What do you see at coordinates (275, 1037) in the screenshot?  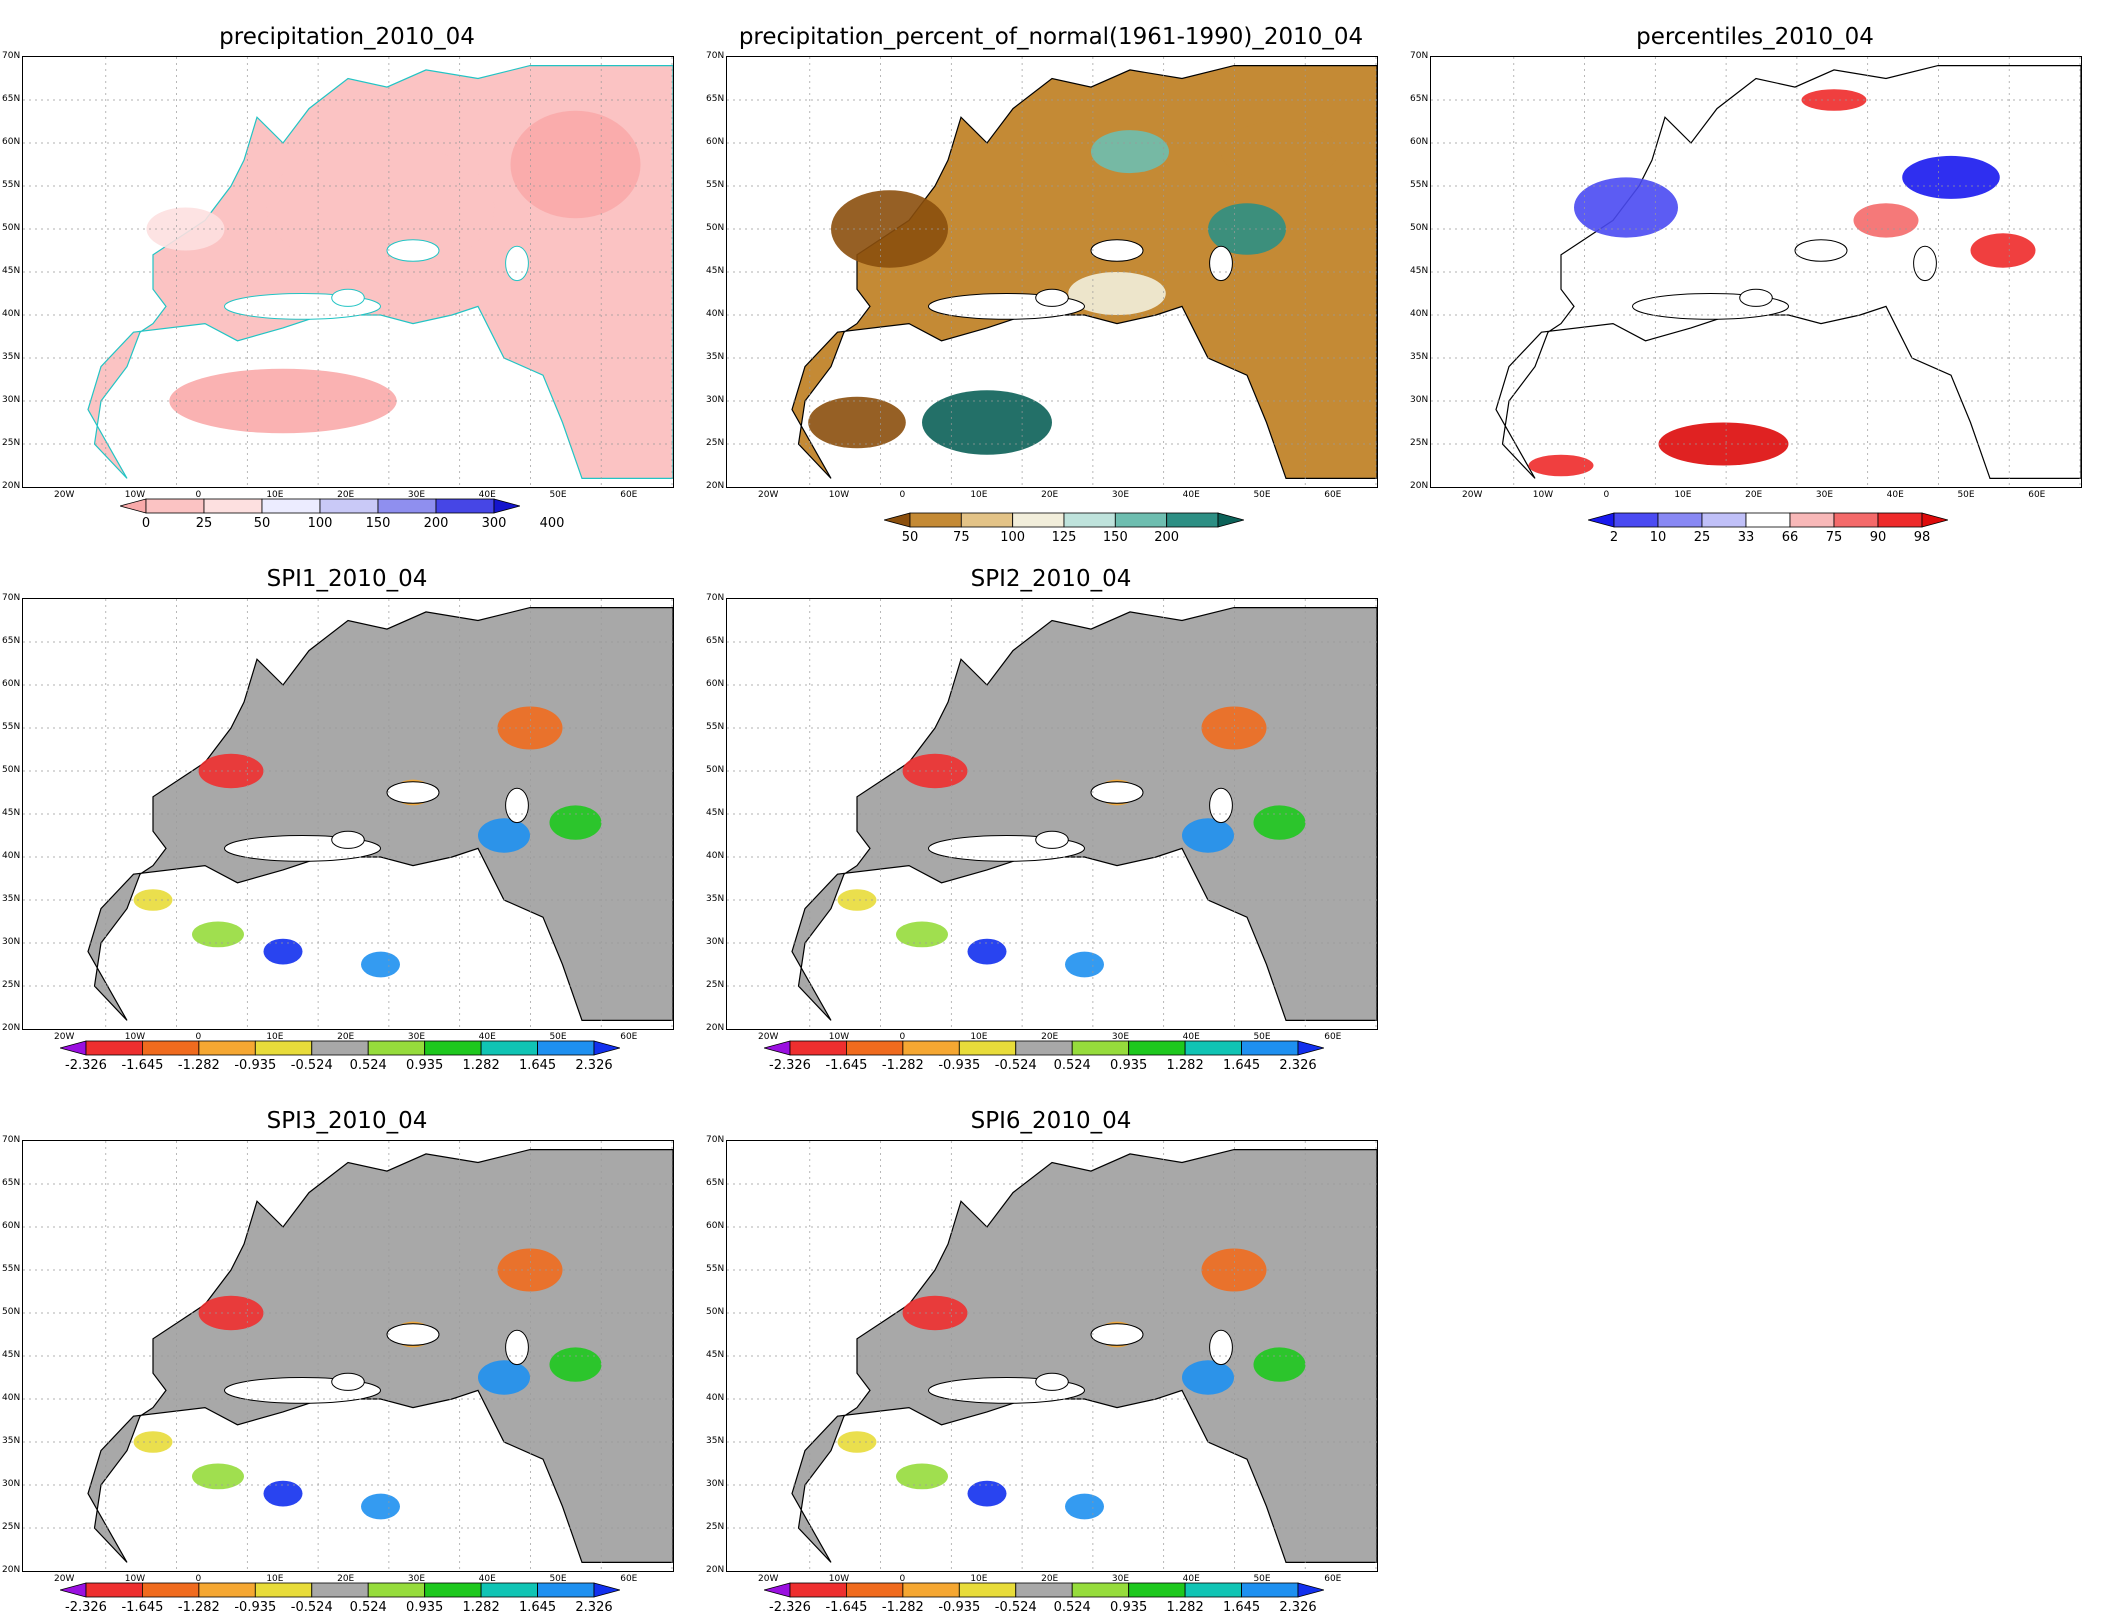 I see `longitude-label: 10E` at bounding box center [275, 1037].